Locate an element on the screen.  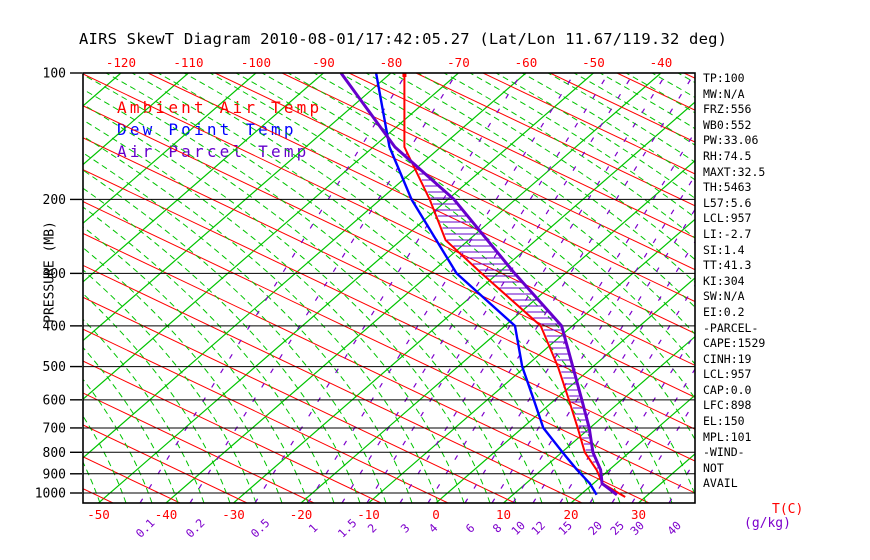
bottom-temp-tick-label: -40 is located at coordinates (166, 514).